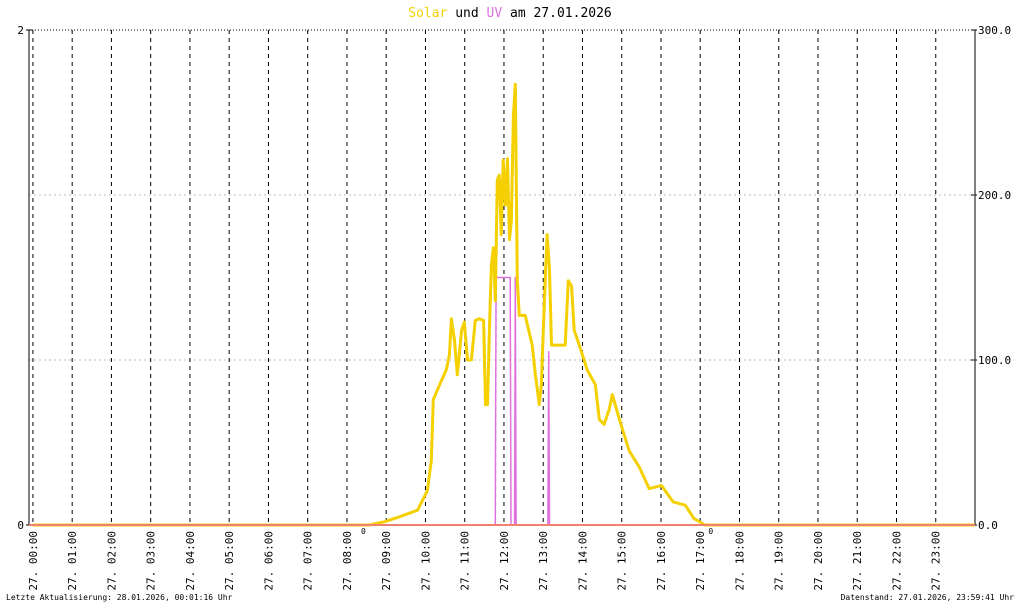 This screenshot has width=1020, height=606. I want to click on x-tick-label: 27. 16:00, so click(661, 561).